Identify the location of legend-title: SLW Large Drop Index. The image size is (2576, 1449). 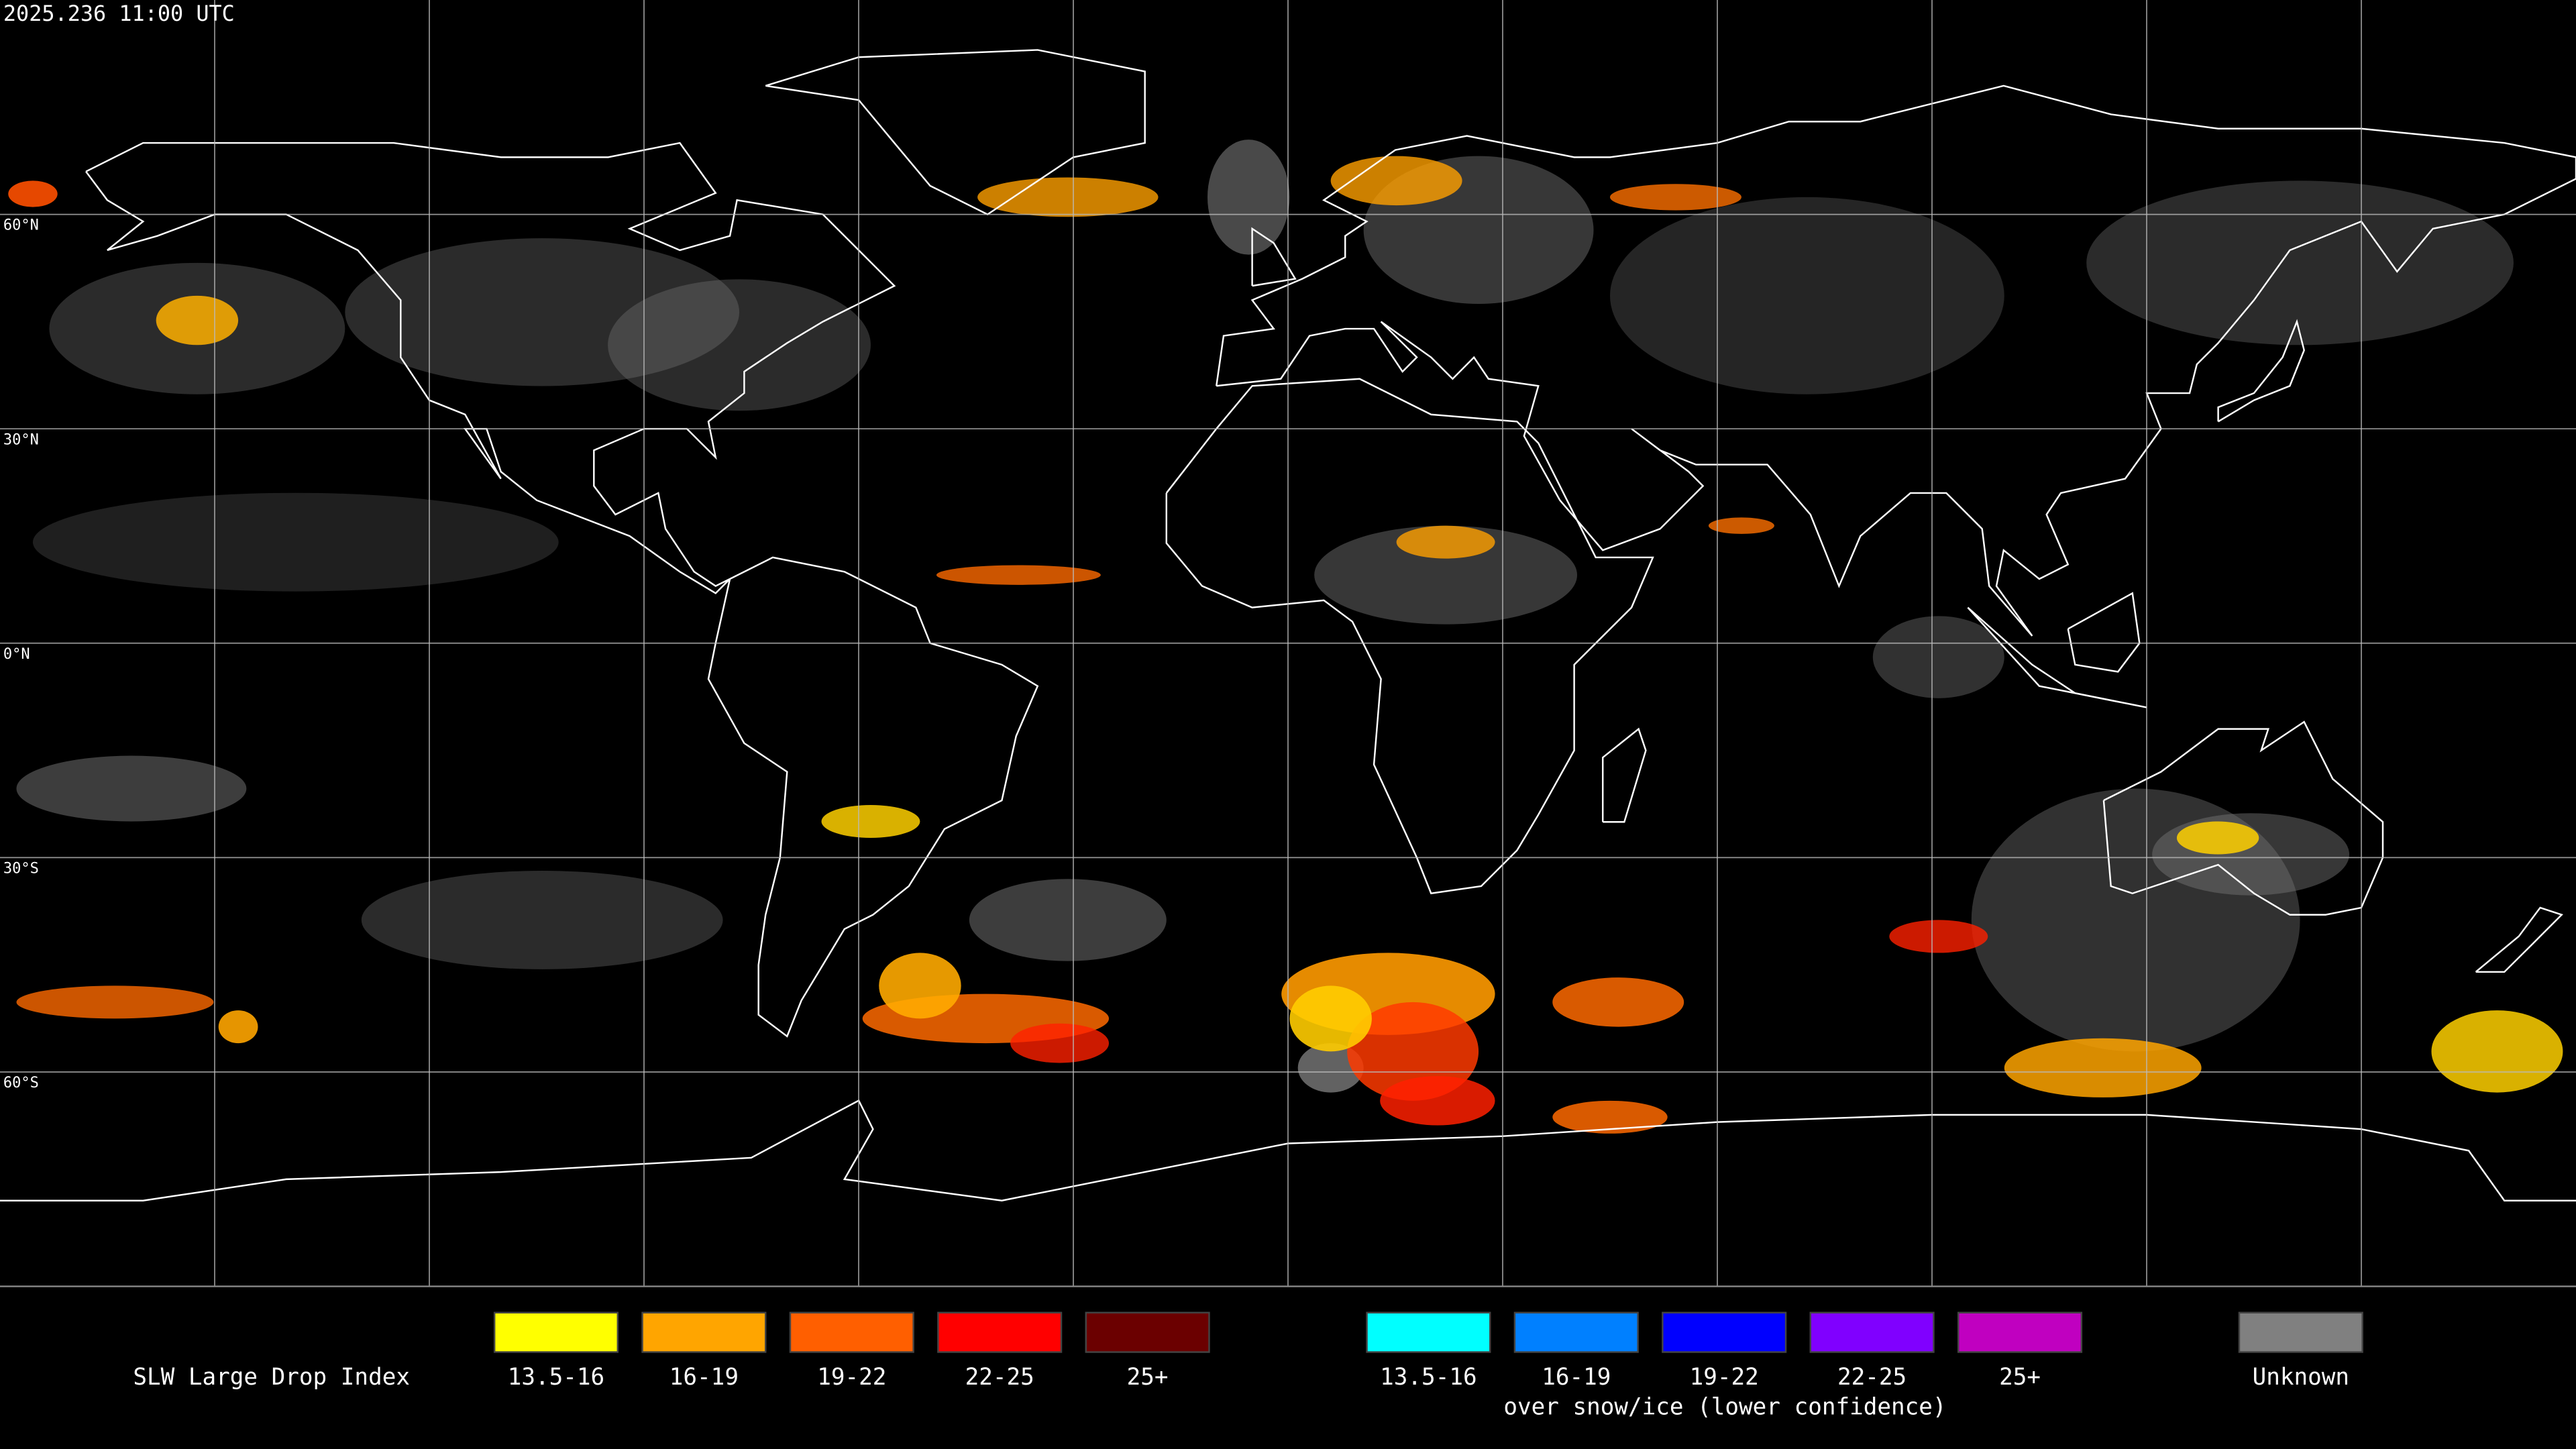
(271, 1377).